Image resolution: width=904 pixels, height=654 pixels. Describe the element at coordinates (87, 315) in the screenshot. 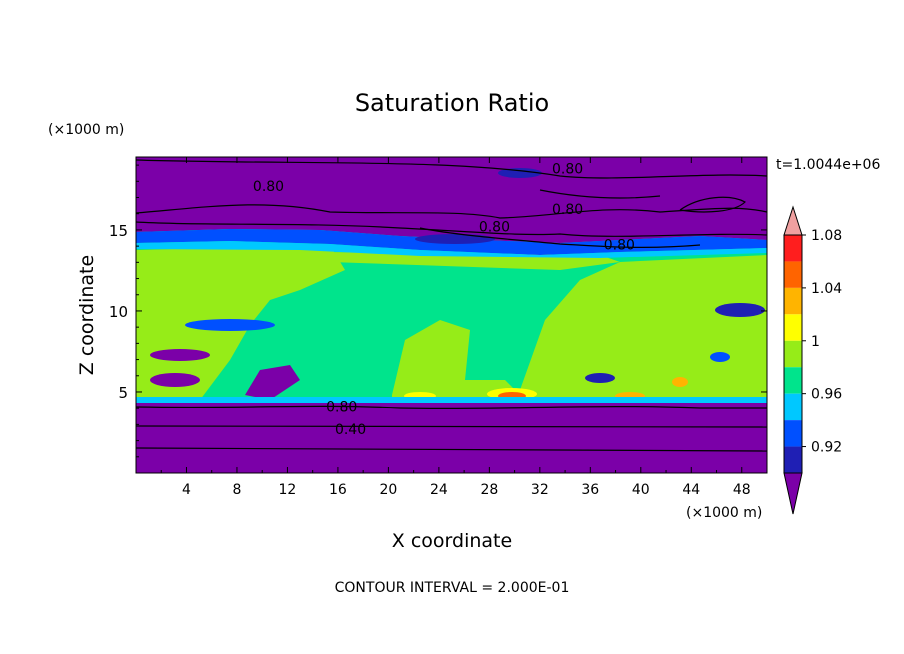

I see `y-axis-label: Z coordinate` at that location.